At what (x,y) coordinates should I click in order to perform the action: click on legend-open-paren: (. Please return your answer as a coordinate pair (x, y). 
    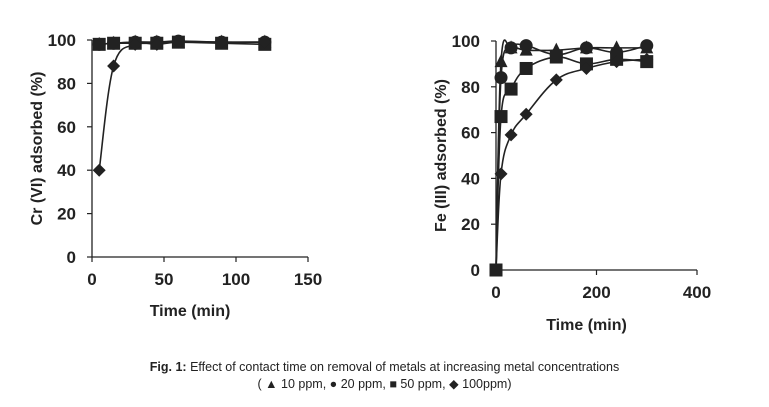
    Looking at the image, I should click on (259, 384).